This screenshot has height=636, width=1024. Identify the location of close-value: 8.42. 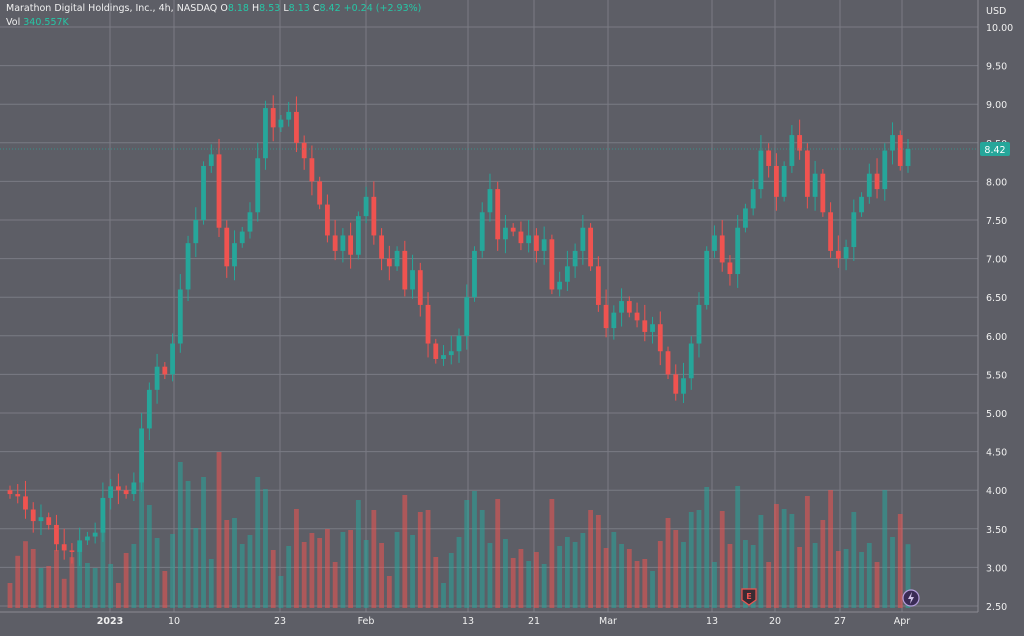
(330, 8).